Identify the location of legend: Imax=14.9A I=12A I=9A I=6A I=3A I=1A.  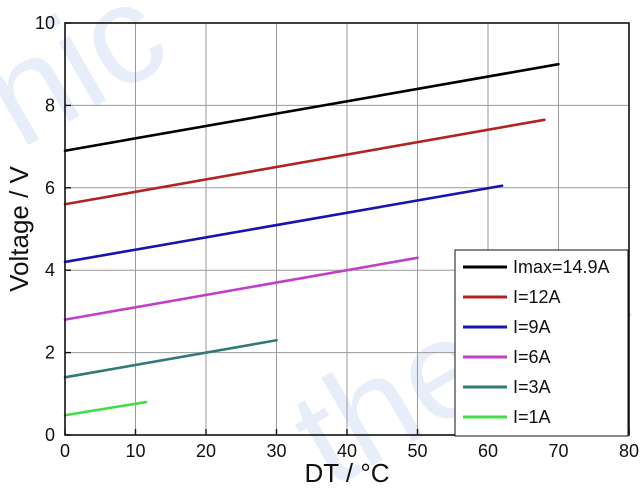
(541, 343).